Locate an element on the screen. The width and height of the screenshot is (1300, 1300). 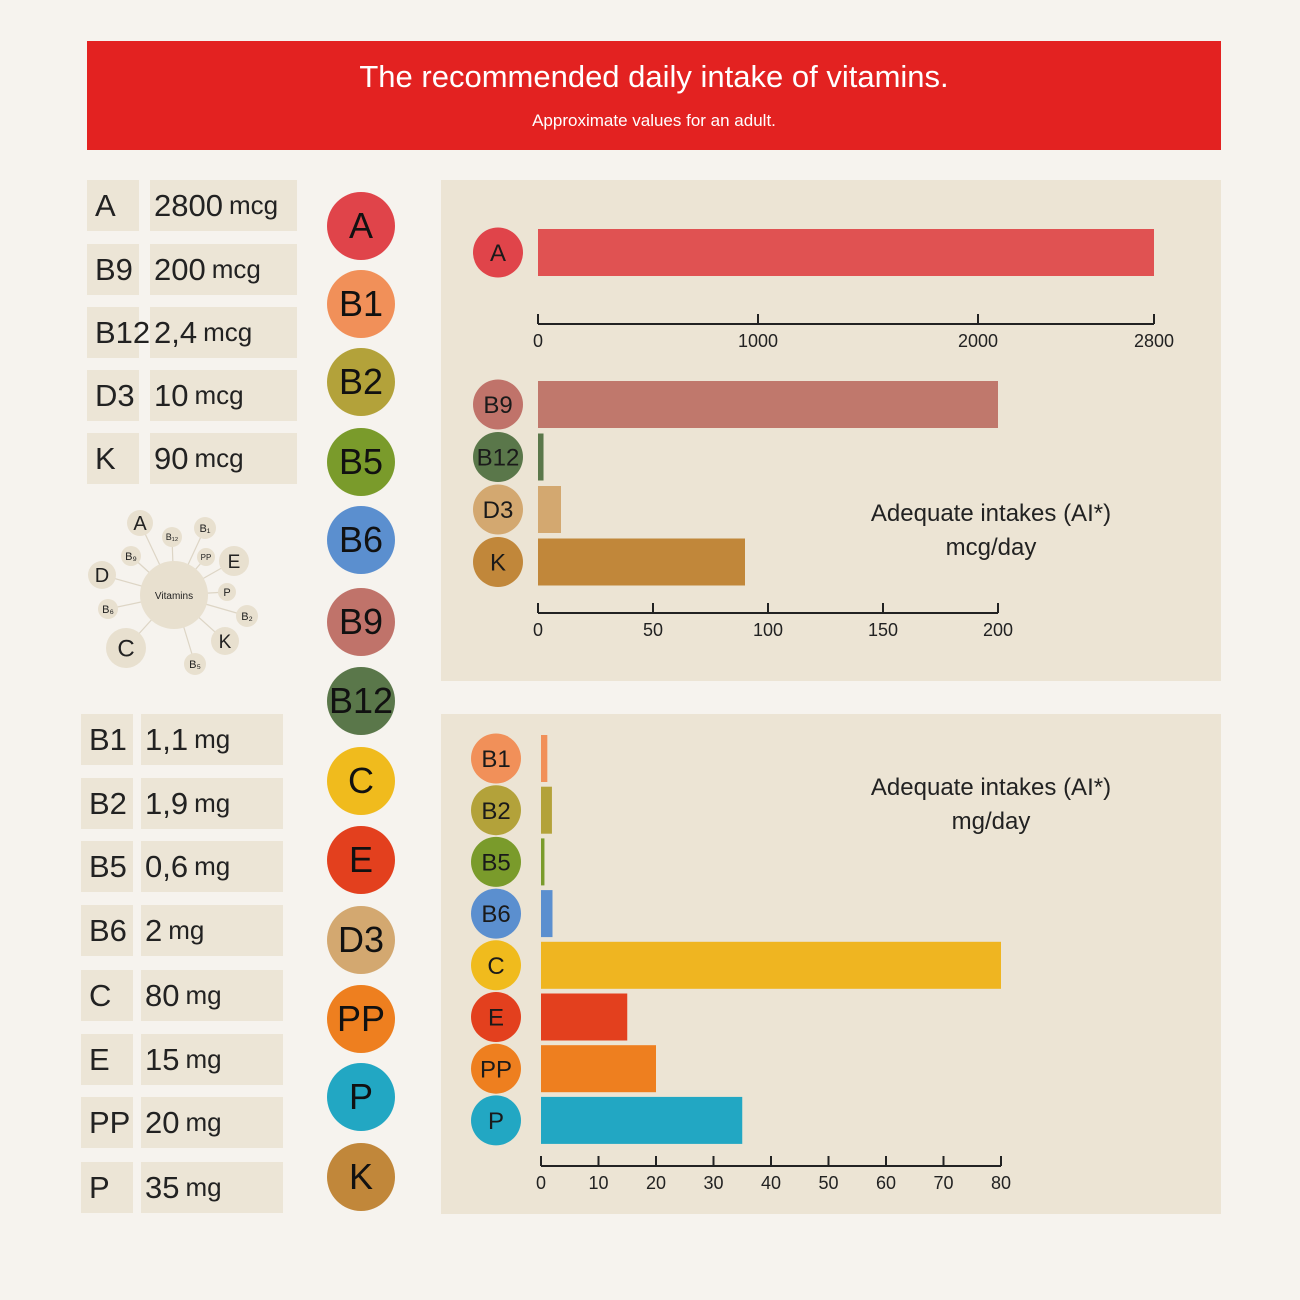
vitamin-dose: 0,6 mg is located at coordinates (212, 866).